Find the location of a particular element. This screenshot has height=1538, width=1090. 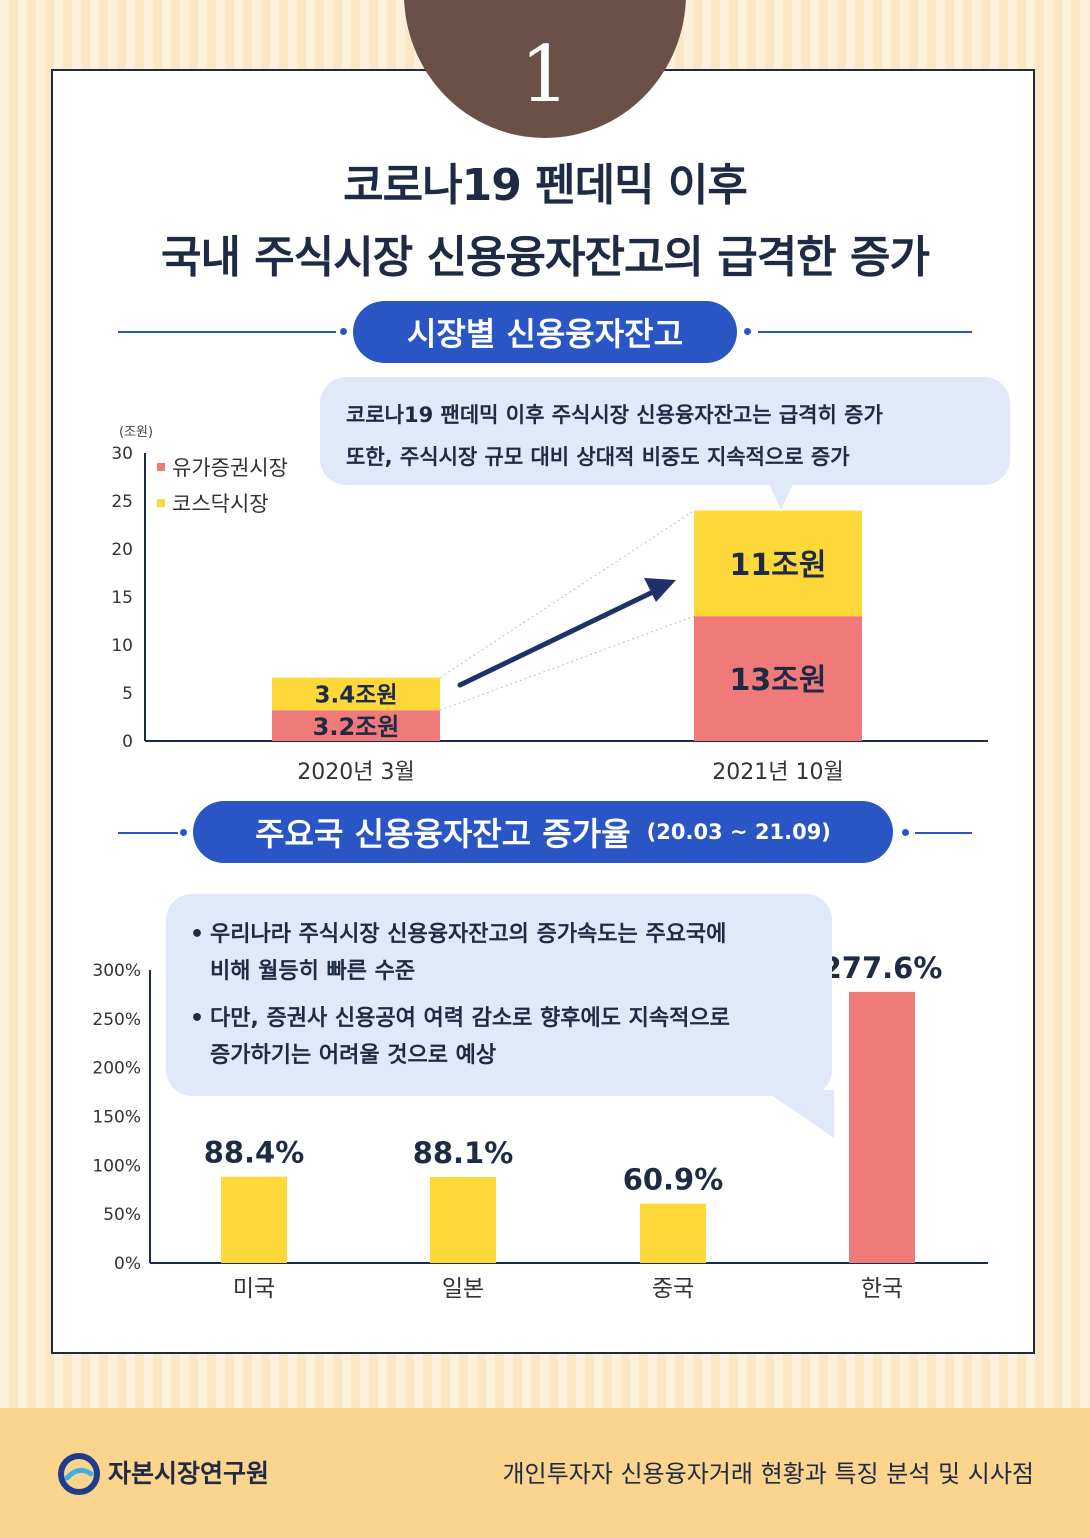

growth-arrow-head is located at coordinates (660, 590).